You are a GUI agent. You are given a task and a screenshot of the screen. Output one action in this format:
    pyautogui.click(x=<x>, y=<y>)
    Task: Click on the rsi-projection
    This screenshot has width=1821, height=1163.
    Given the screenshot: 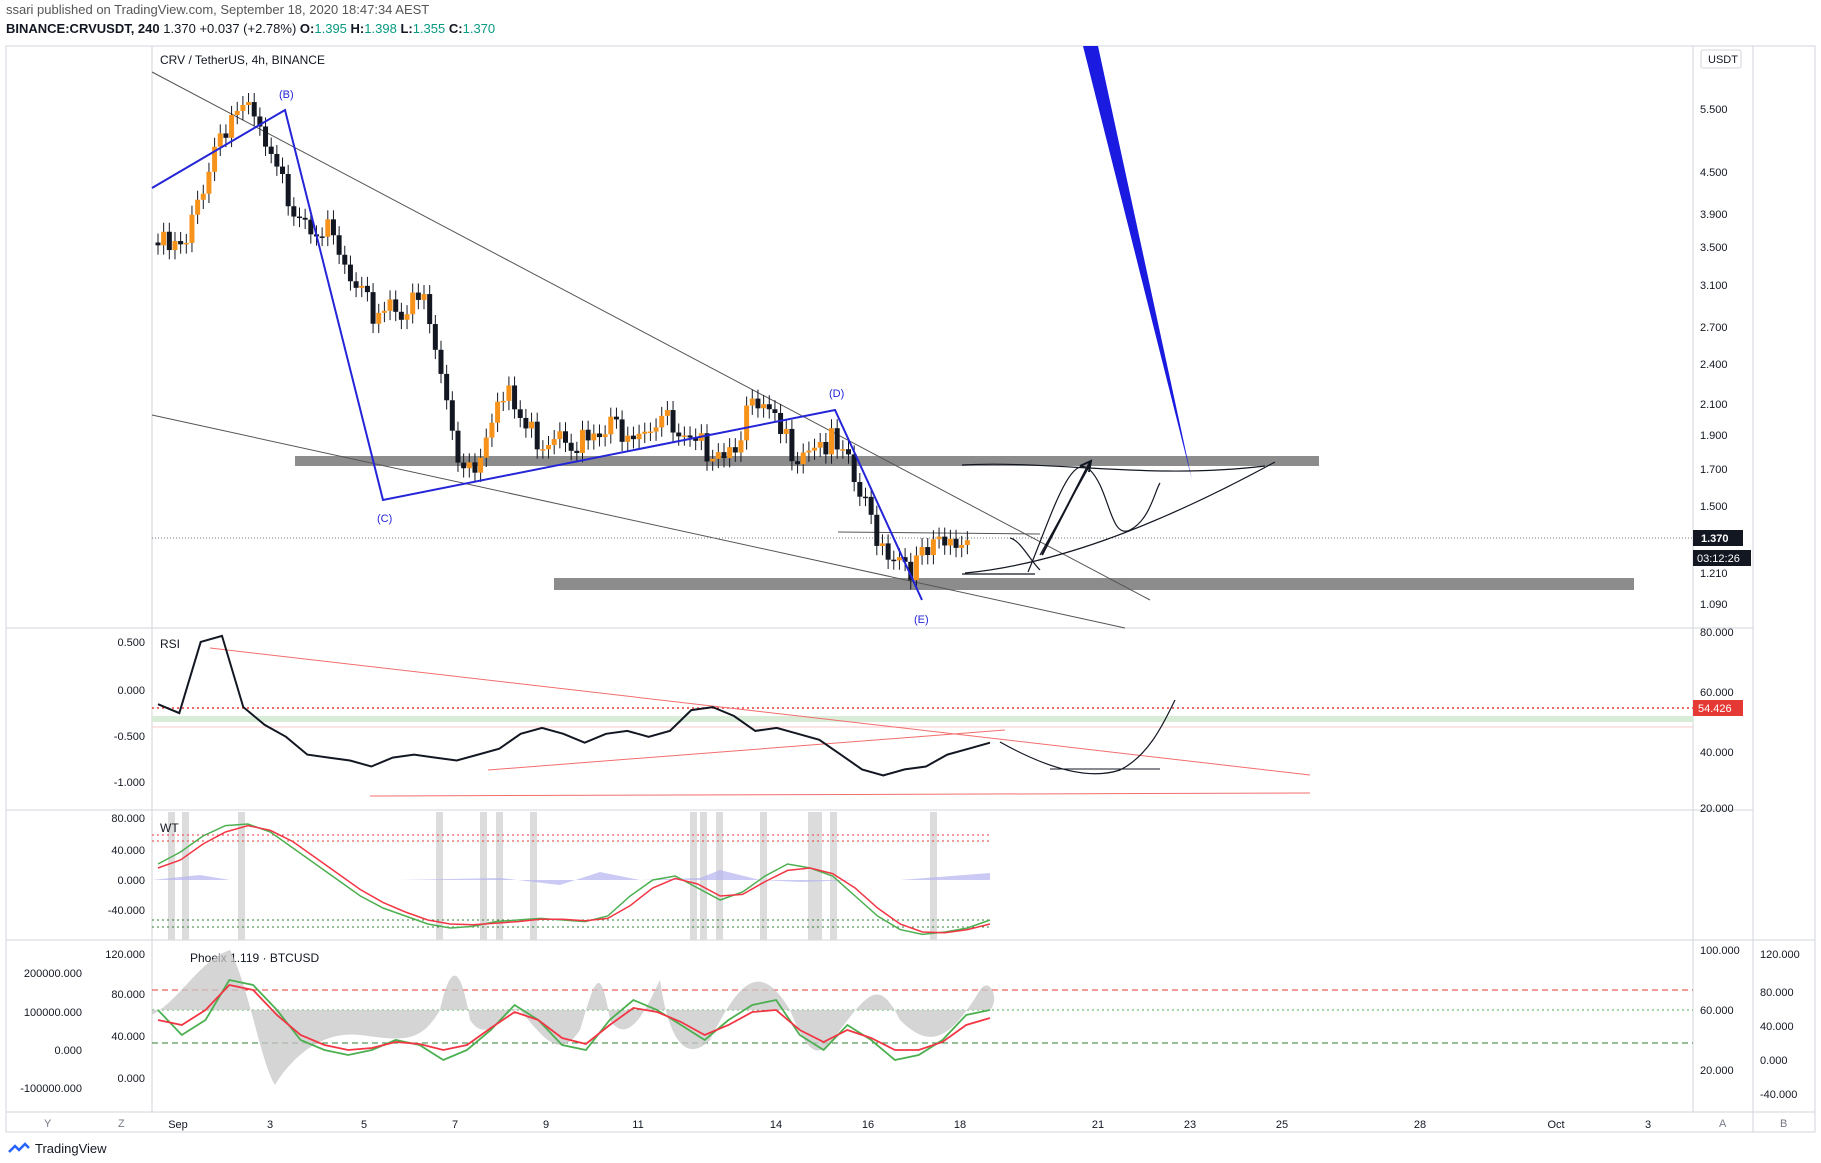 What is the action you would take?
    pyautogui.click(x=1087, y=737)
    